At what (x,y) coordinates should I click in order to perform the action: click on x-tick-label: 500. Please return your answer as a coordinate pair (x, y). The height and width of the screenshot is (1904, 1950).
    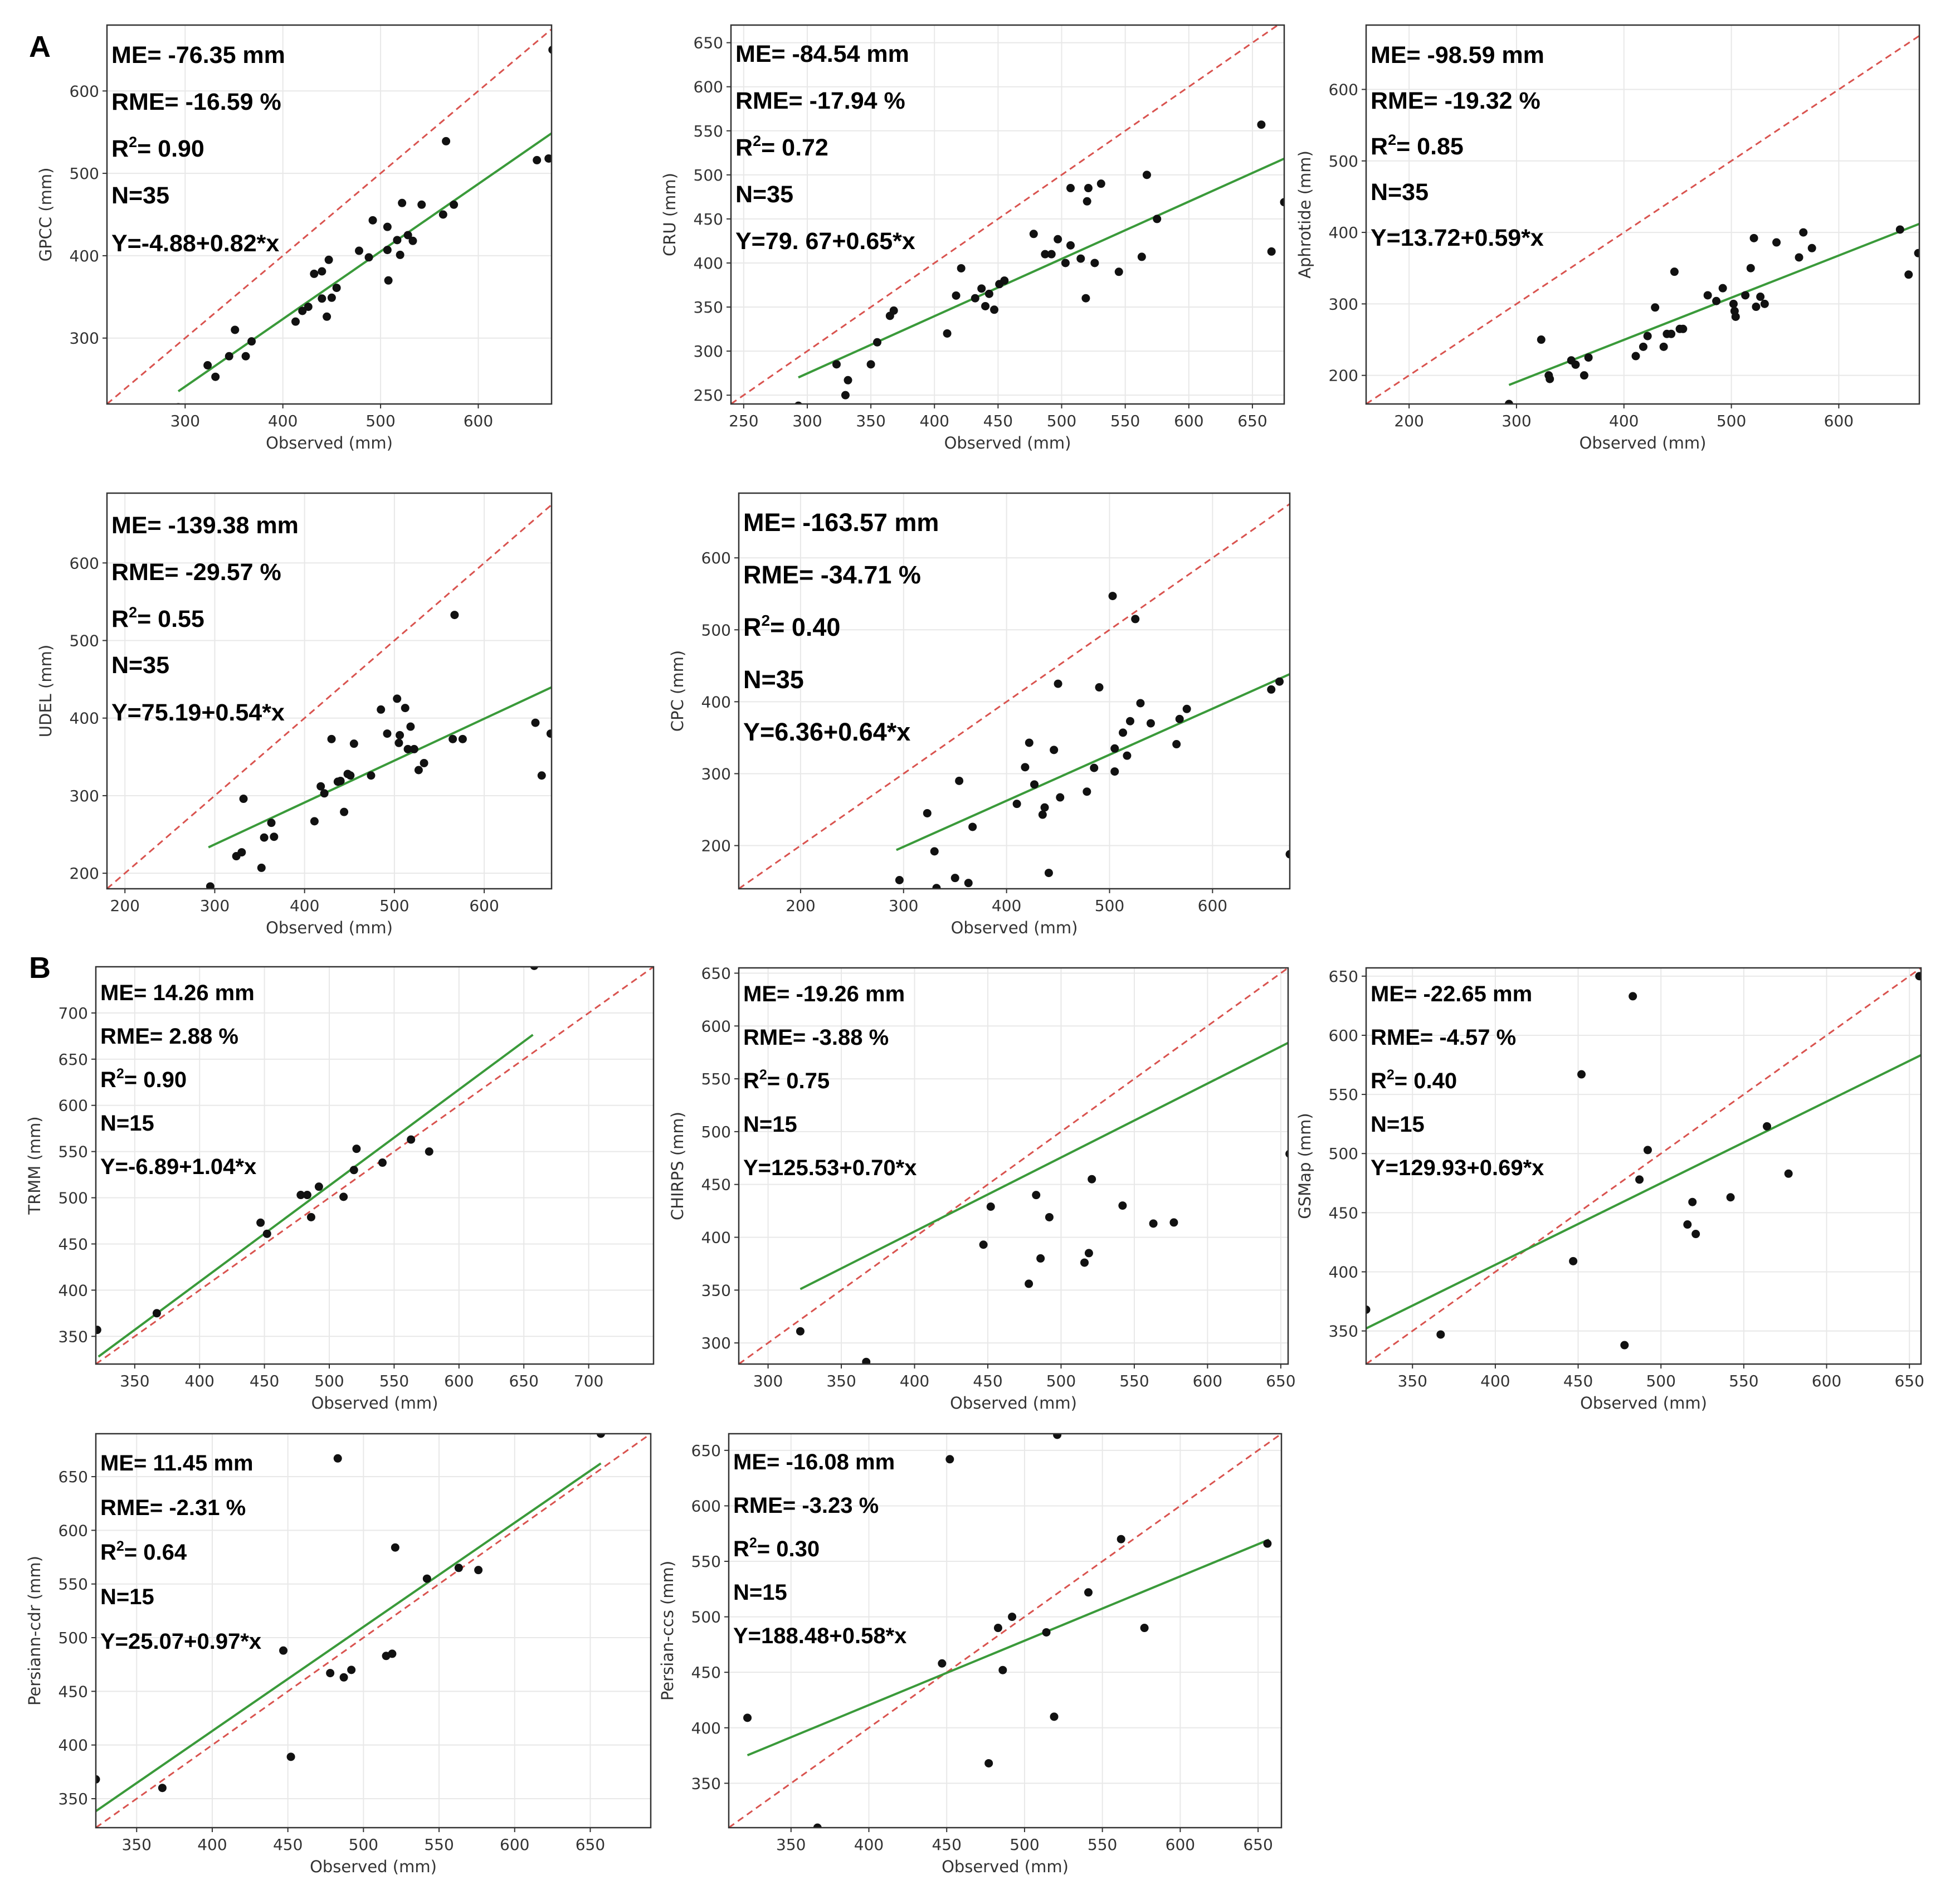
    Looking at the image, I should click on (1731, 421).